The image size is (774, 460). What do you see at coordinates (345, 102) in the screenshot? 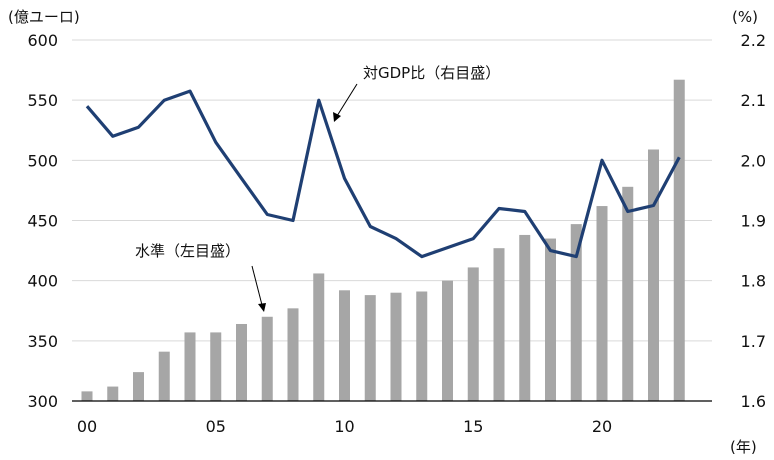
I see `annotation-arrow-gdp-ratio` at bounding box center [345, 102].